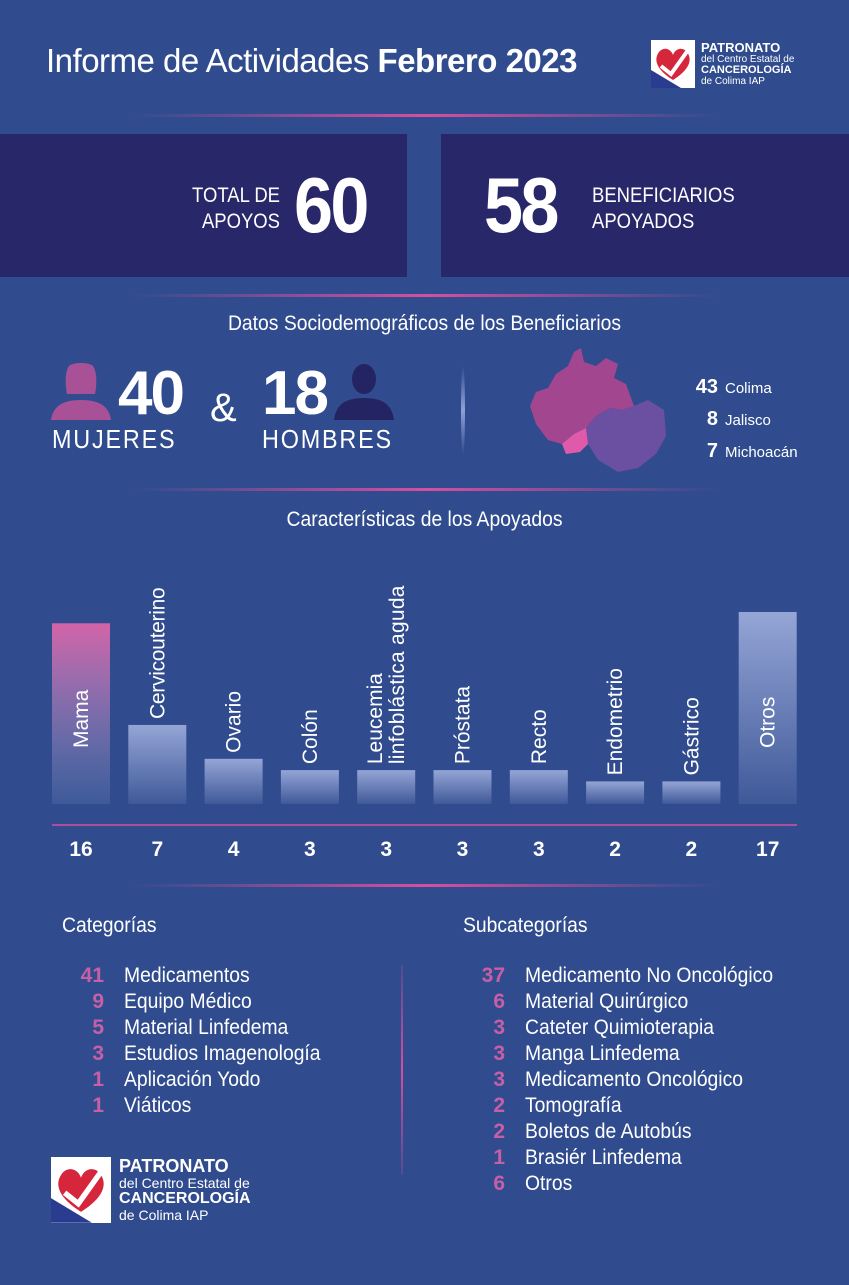  What do you see at coordinates (767, 849) in the screenshot?
I see `value-label-9: 17` at bounding box center [767, 849].